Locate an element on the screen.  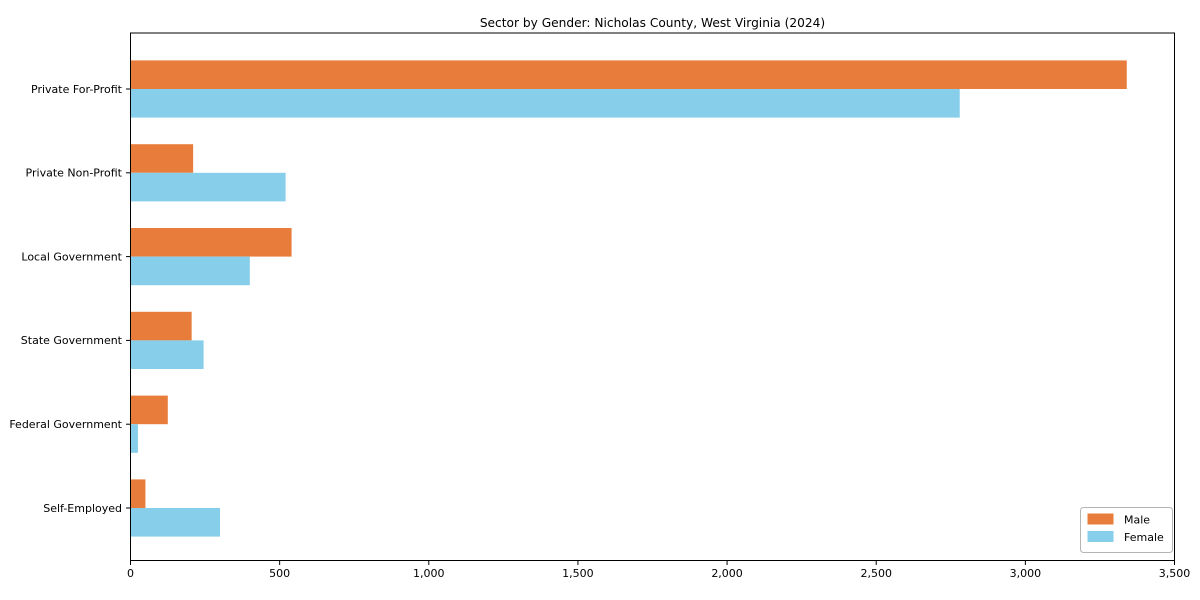
bar-female-private-for-profit is located at coordinates (545, 103).